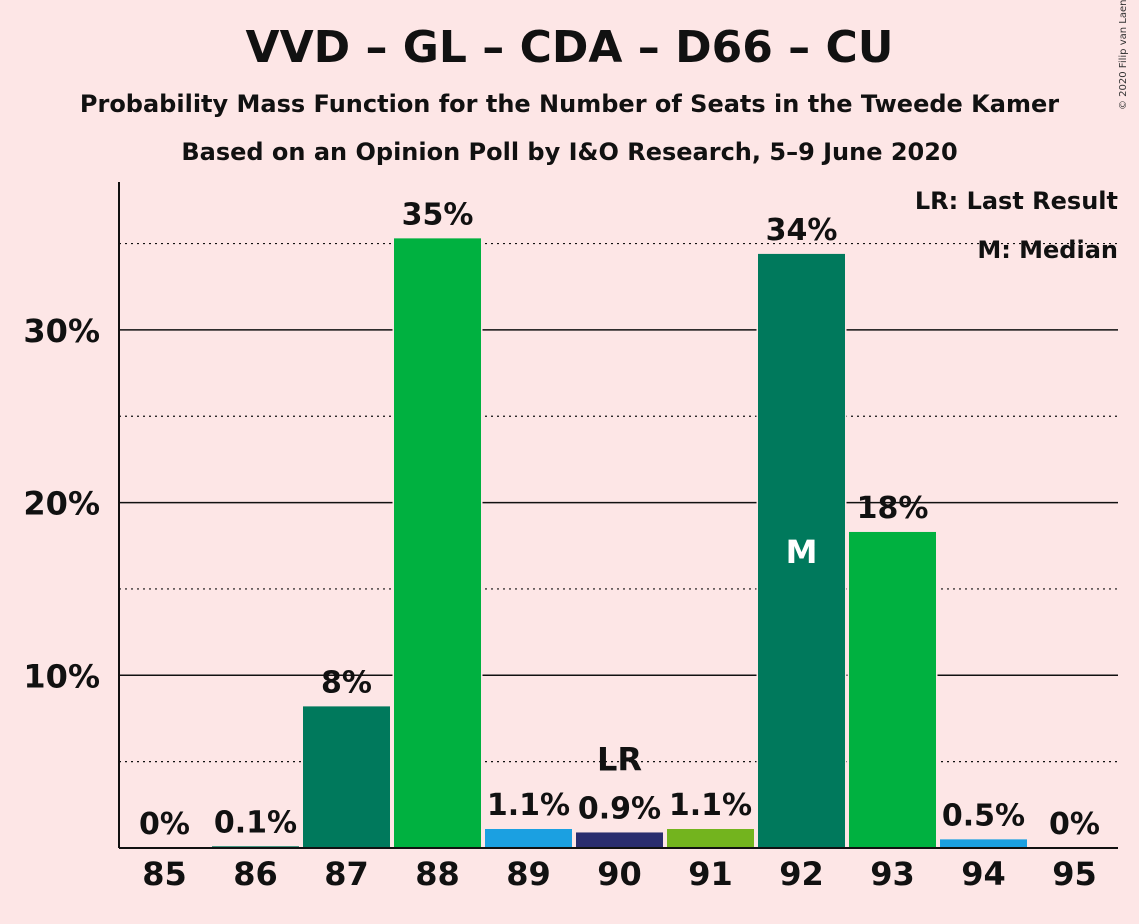 The width and height of the screenshot is (1139, 924). Describe the element at coordinates (983, 874) in the screenshot. I see `x-tick-label: 94` at that location.